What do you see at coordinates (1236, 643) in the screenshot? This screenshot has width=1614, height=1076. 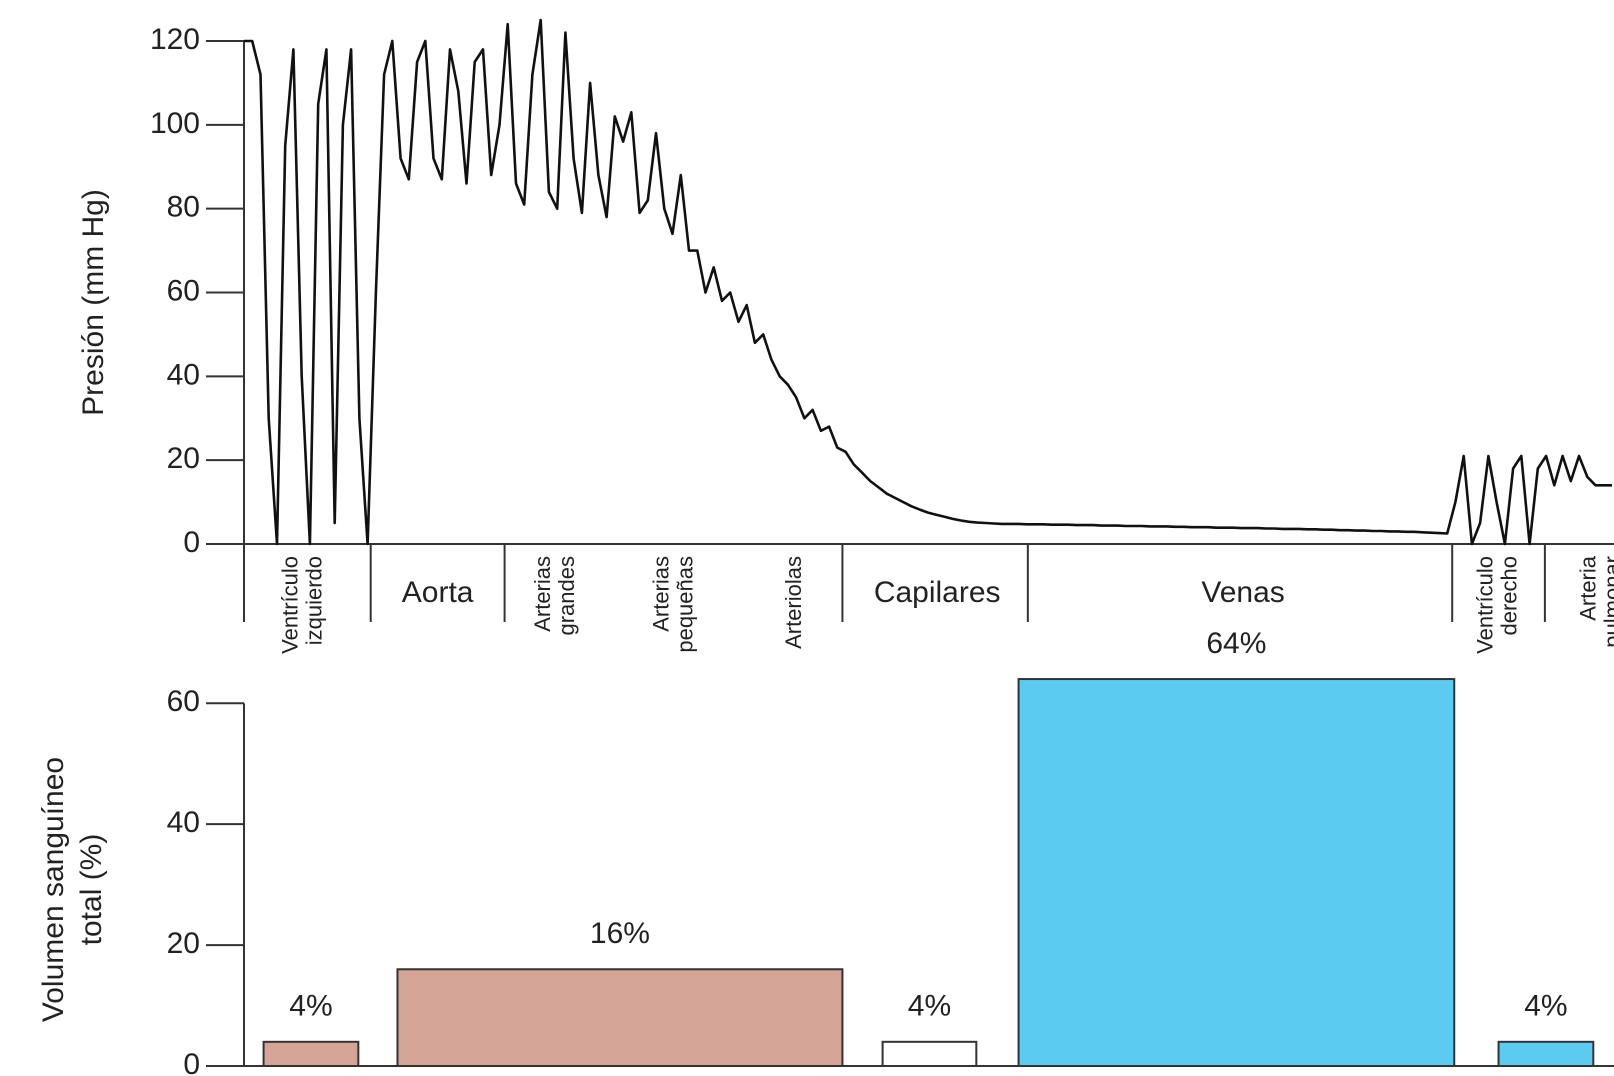 I see `value-label: 64%` at bounding box center [1236, 643].